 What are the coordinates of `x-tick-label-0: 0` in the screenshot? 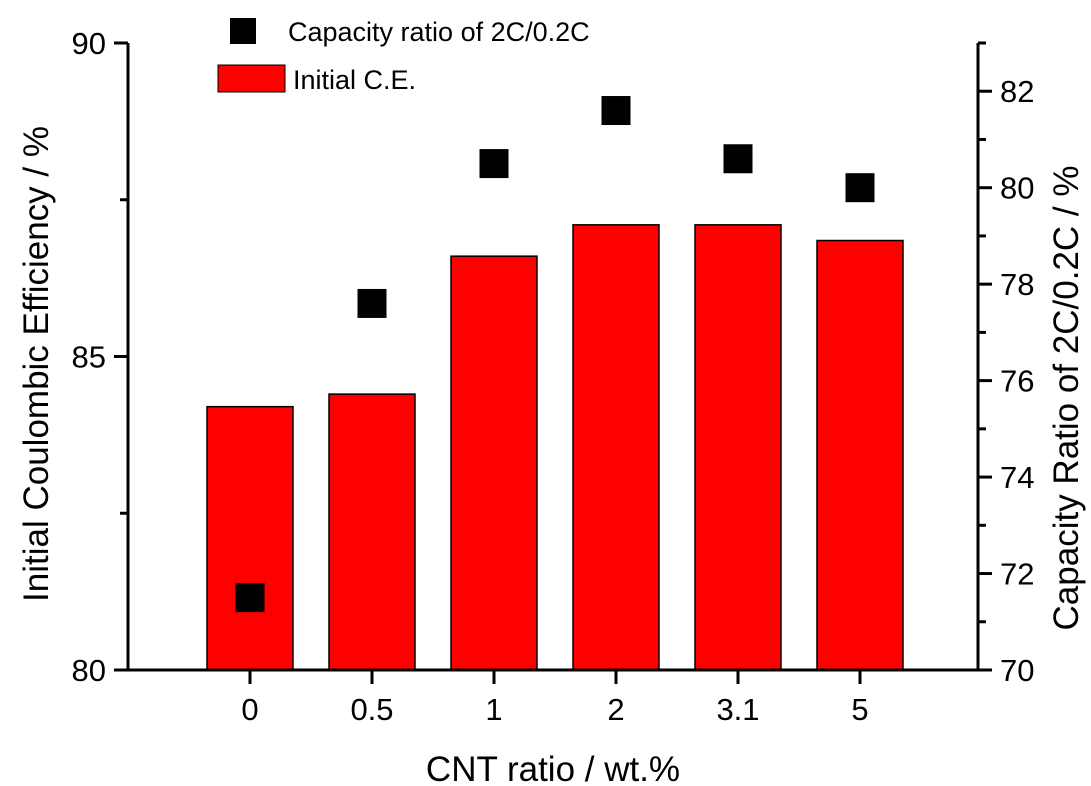 It's located at (249, 709).